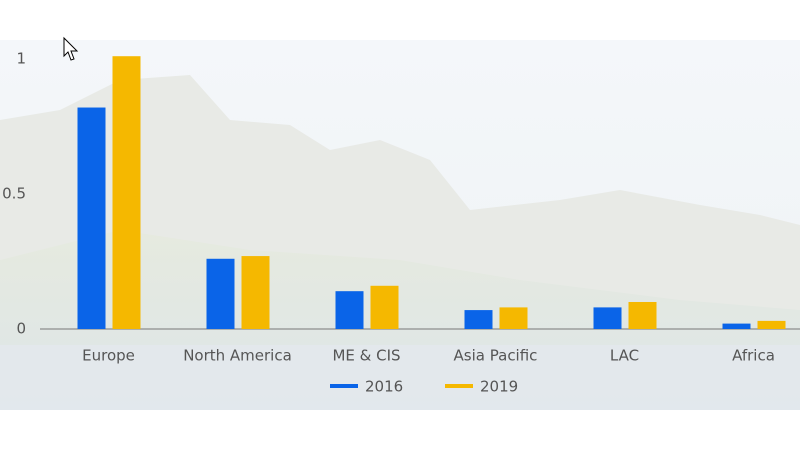  Describe the element at coordinates (21, 329) in the screenshot. I see `y-tick-label: 0` at that location.